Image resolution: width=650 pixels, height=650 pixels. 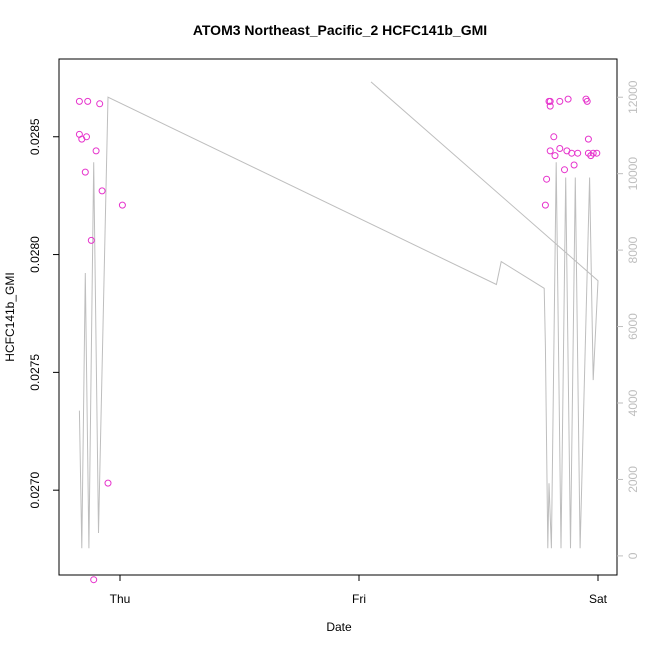 I want to click on y2-tick-label: 12000, so click(x=633, y=97).